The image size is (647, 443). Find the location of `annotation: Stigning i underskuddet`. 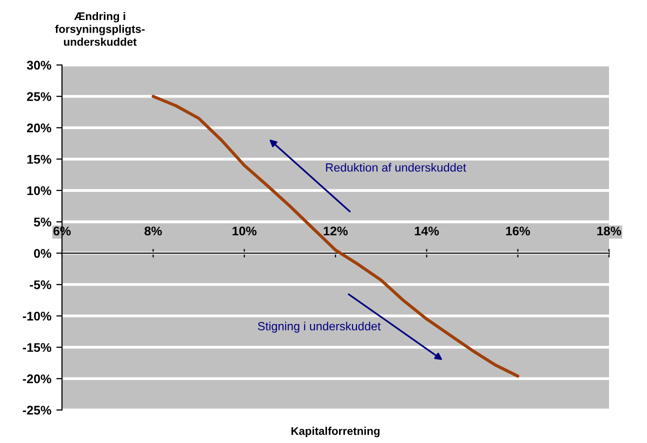

annotation: Stigning i underskuddet is located at coordinates (319, 327).